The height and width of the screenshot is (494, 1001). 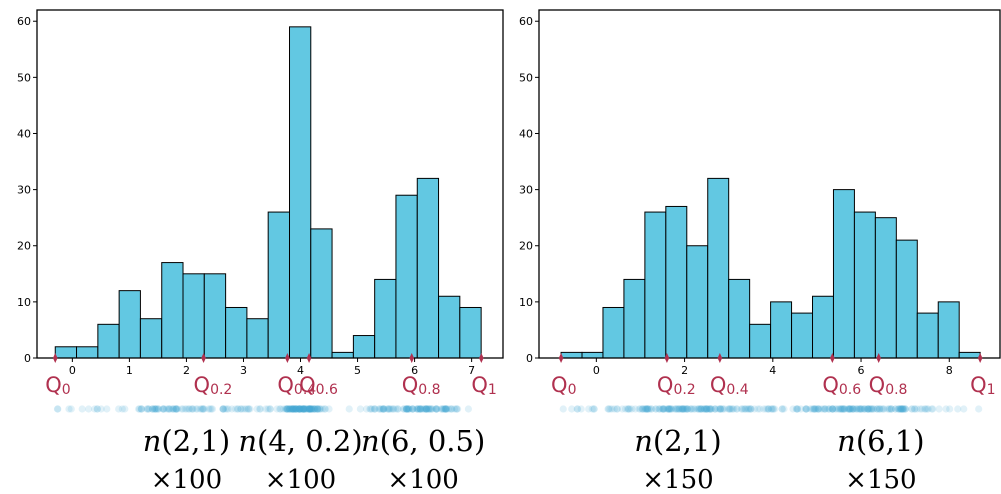 I want to click on y-tick-label: 60, so click(x=526, y=21).